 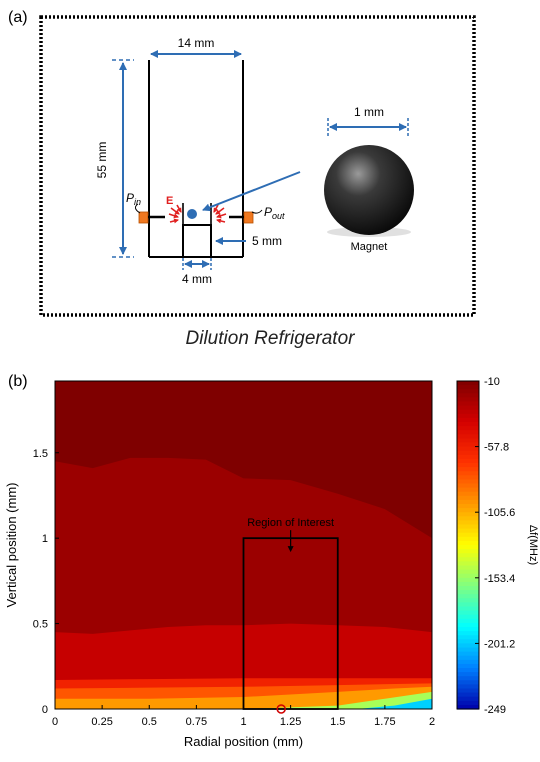 I want to click on e-field-arrows, so click(x=197, y=214).